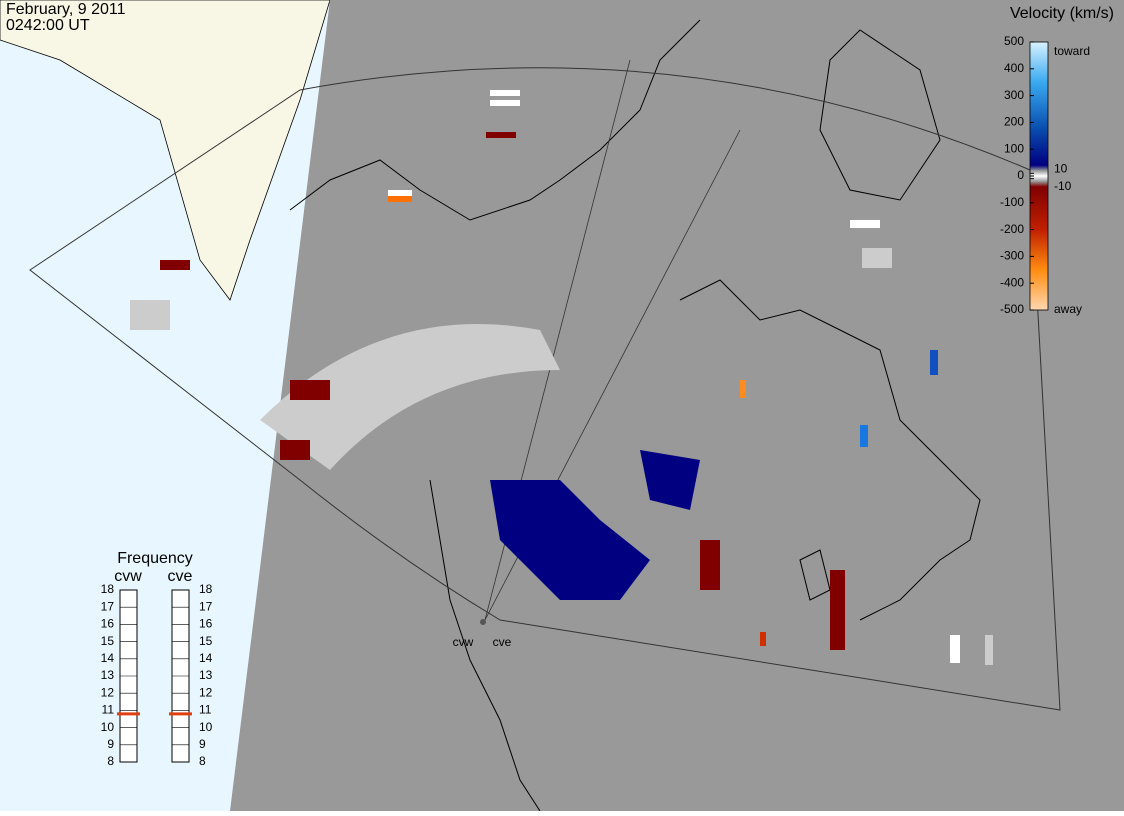 Image resolution: width=1124 pixels, height=816 pixels. Describe the element at coordinates (1063, 186) in the screenshot. I see `velocity-tick-label: -10` at that location.